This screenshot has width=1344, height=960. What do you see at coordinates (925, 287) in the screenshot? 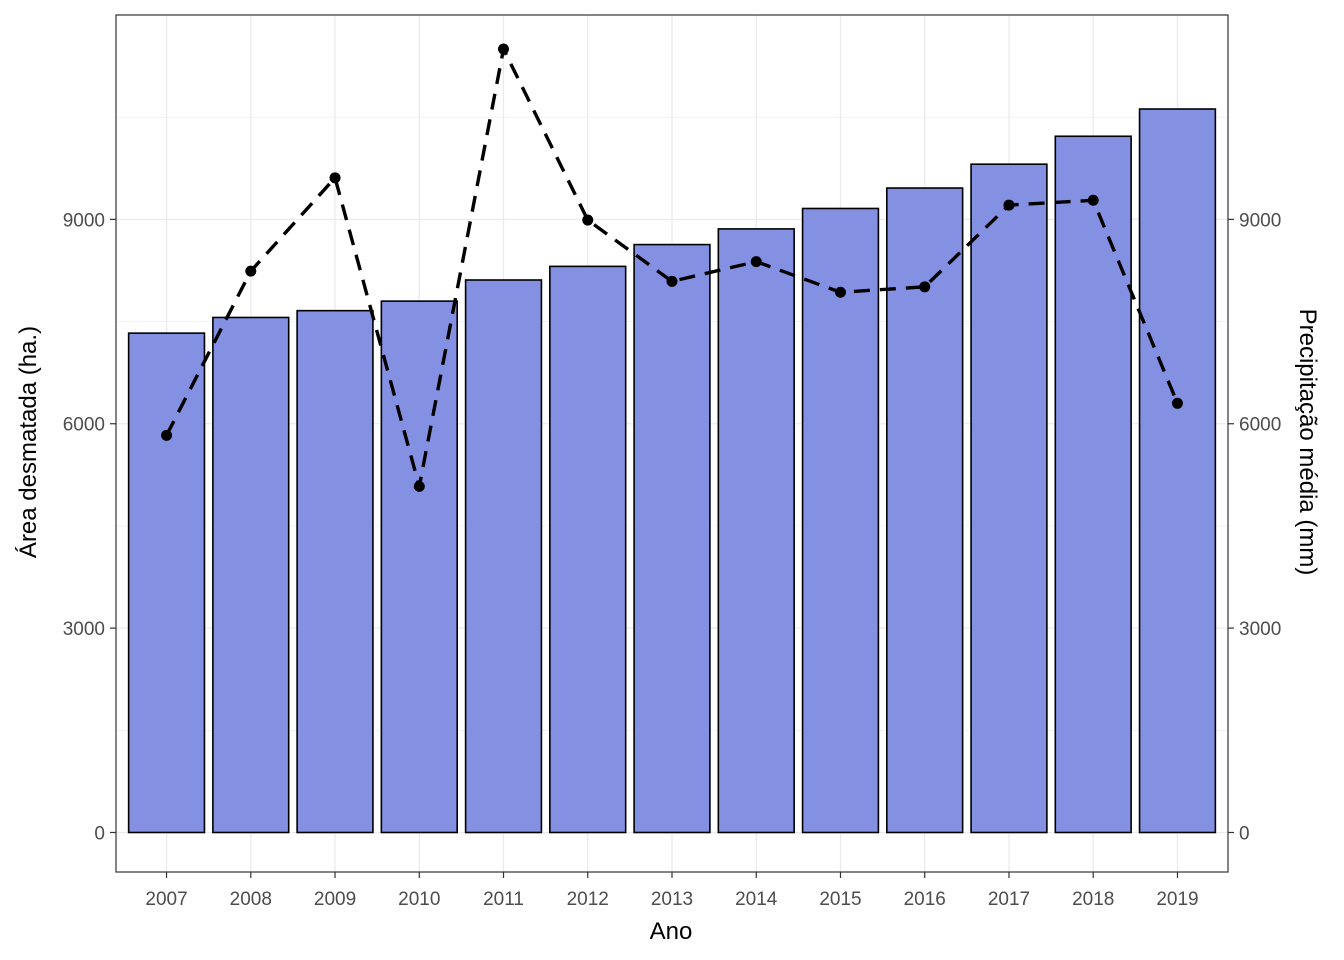
I see `precipitation-point-2016` at bounding box center [925, 287].